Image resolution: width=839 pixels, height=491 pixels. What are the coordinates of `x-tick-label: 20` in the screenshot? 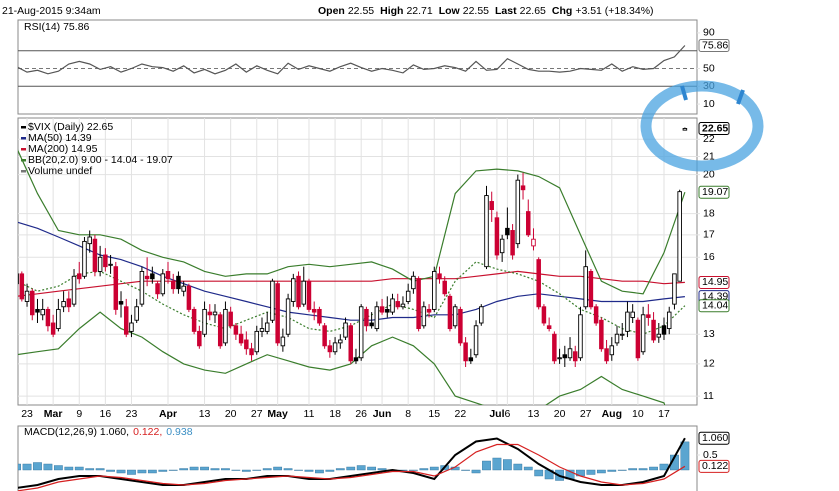 It's located at (560, 414).